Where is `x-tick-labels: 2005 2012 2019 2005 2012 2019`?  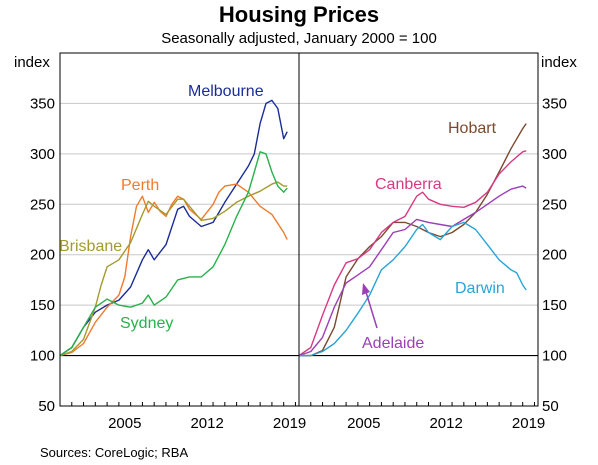
x-tick-labels: 2005 2012 2019 2005 2012 2019 is located at coordinates (326, 423).